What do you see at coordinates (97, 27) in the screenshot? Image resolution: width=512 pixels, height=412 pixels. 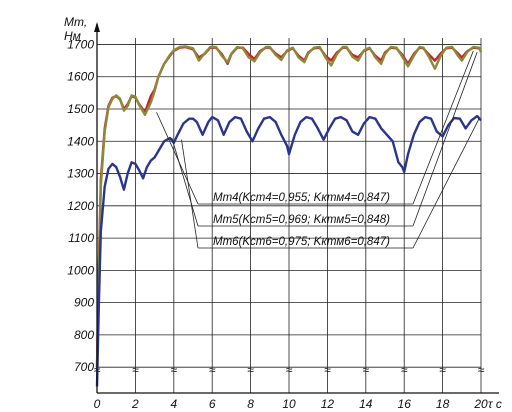 I see `y-axis-arrow` at bounding box center [97, 27].